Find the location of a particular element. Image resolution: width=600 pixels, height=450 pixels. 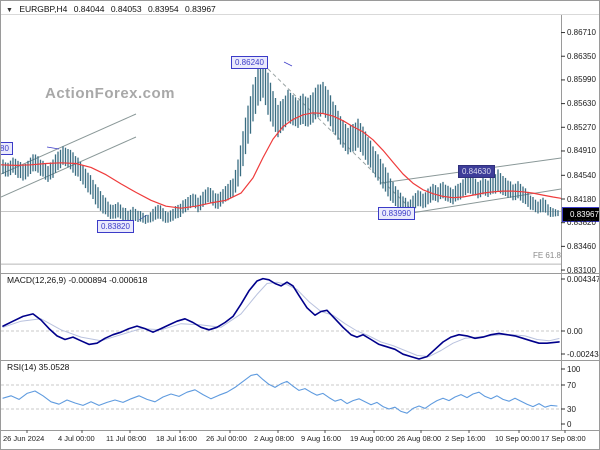

time-axis-label: 17 Sep 08:00 is located at coordinates (563, 438).